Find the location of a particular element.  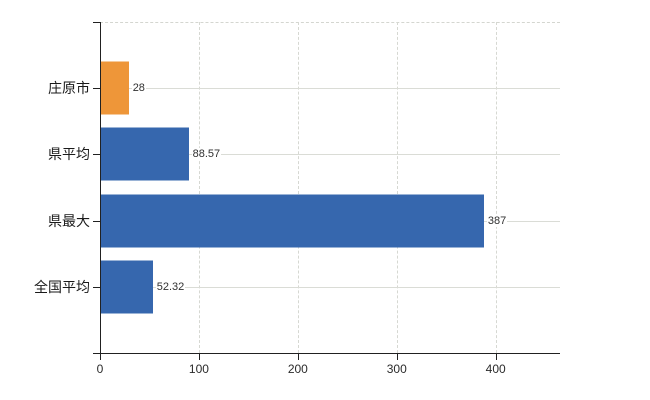

x-tick-label: 0 is located at coordinates (100, 369).